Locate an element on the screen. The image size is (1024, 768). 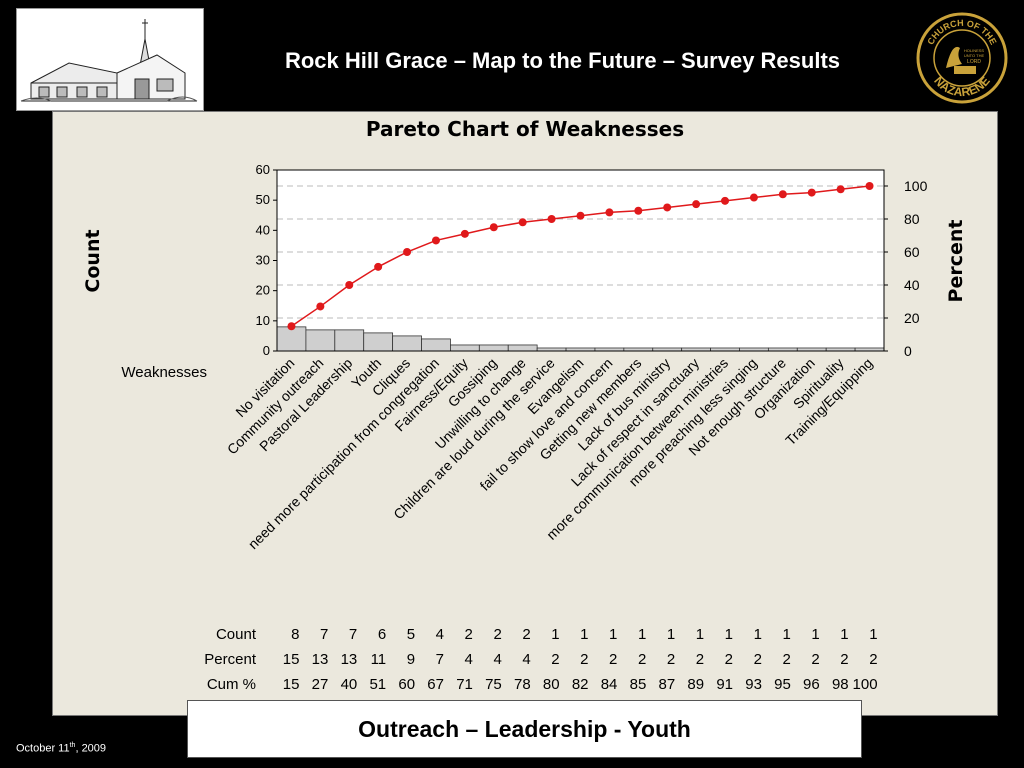
seal-motto-3: LORD is located at coordinates (974, 62).